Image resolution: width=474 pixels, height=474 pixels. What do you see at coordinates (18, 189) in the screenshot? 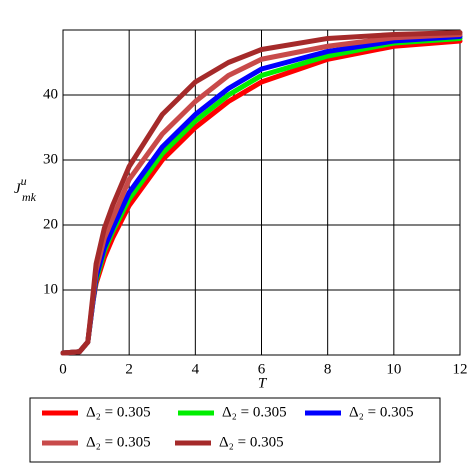
I see `y-label-base: J` at bounding box center [18, 189].